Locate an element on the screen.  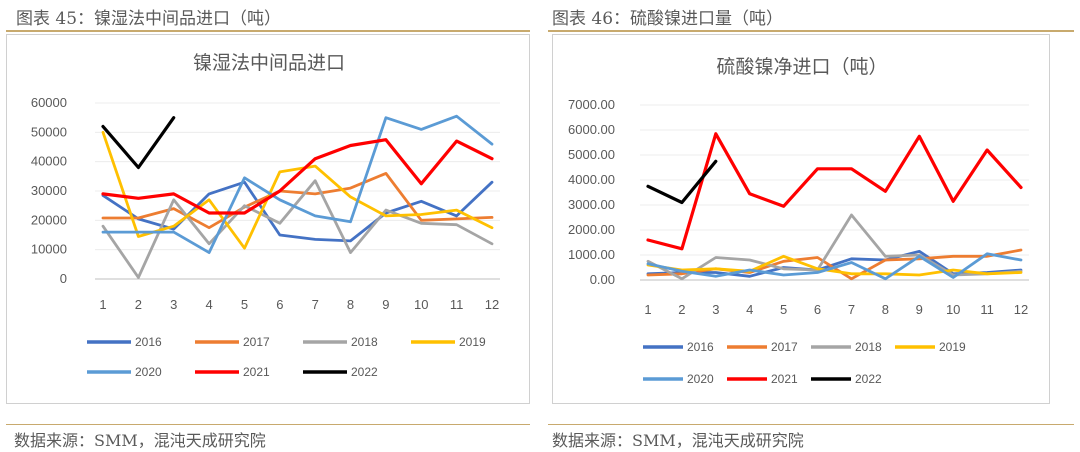
right-x-tick-label: 1 is located at coordinates (647, 309).